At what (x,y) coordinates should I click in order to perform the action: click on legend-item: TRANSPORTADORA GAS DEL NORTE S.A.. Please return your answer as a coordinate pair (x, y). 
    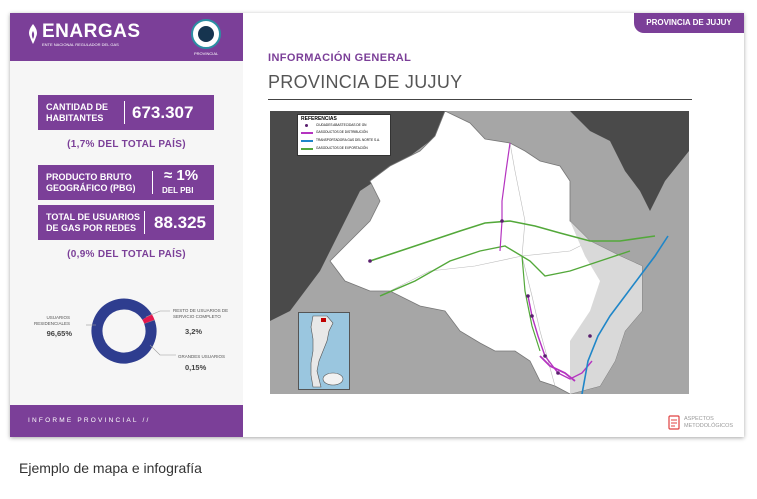
    Looking at the image, I should click on (345, 140).